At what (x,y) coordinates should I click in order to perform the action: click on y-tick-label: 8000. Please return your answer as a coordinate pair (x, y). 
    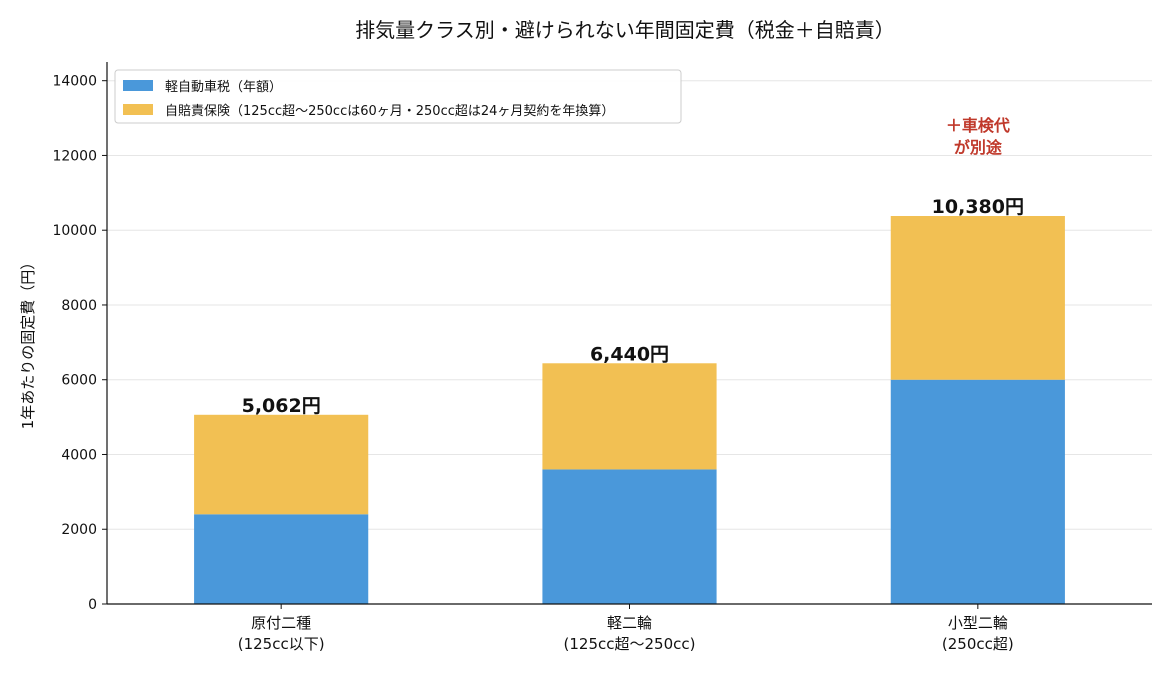
    Looking at the image, I should click on (79, 306).